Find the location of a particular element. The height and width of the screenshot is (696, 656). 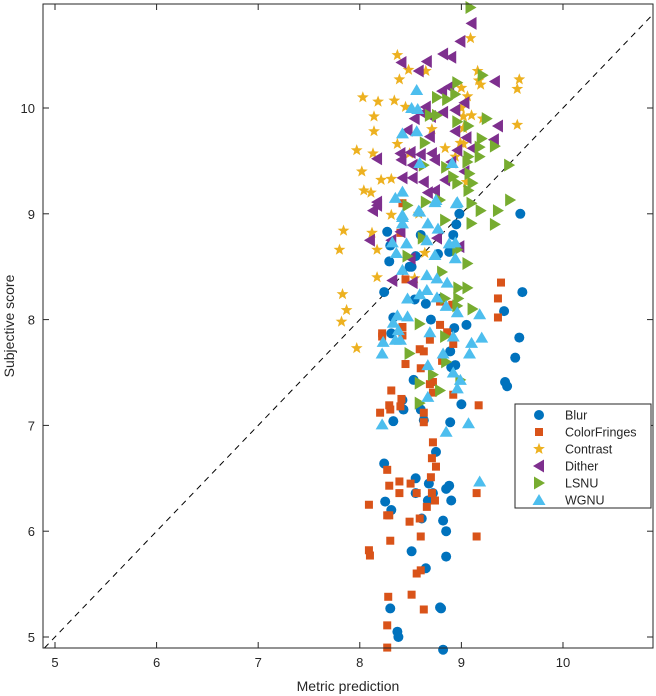

series-wgnu is located at coordinates (432, 285).